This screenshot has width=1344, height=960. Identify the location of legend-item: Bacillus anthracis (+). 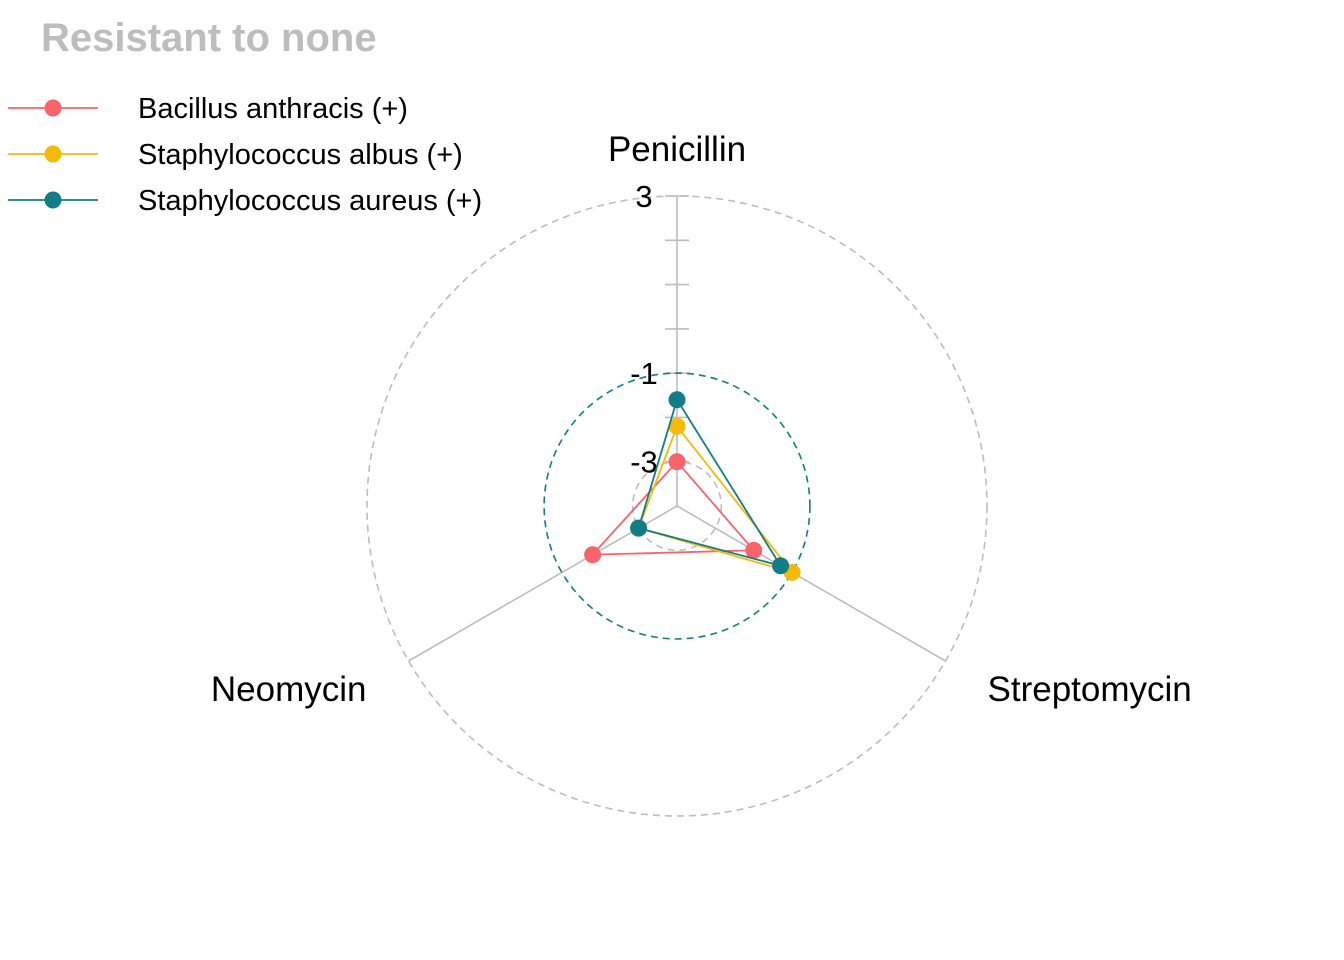
(208, 109).